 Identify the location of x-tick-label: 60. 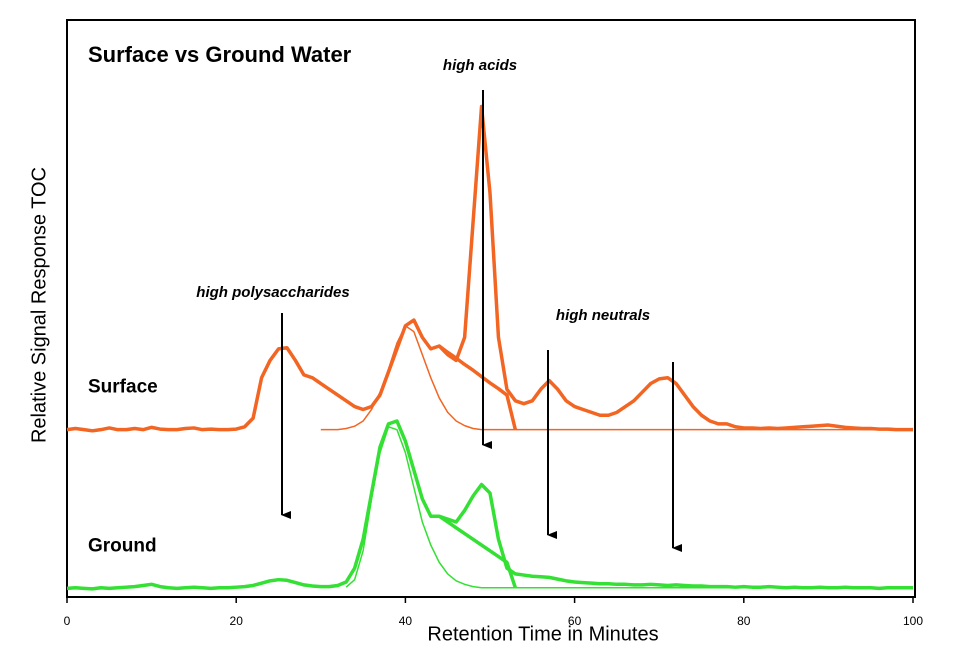
(575, 621).